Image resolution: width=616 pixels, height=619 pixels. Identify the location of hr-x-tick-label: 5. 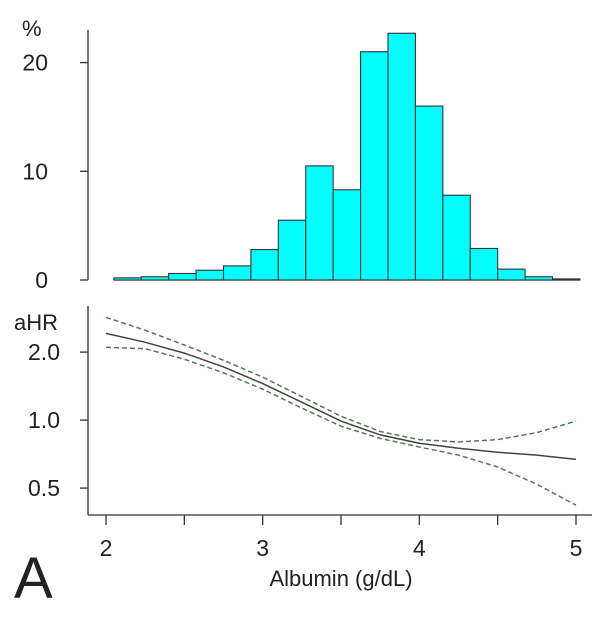
(576, 548).